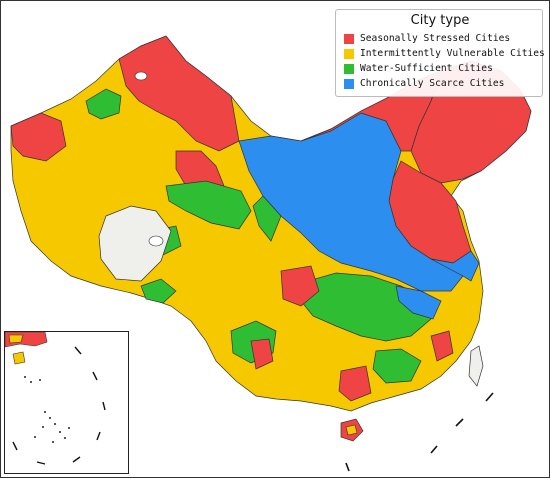 The height and width of the screenshot is (479, 550). What do you see at coordinates (38, 137) in the screenshot?
I see `region-xinjiang-red2` at bounding box center [38, 137].